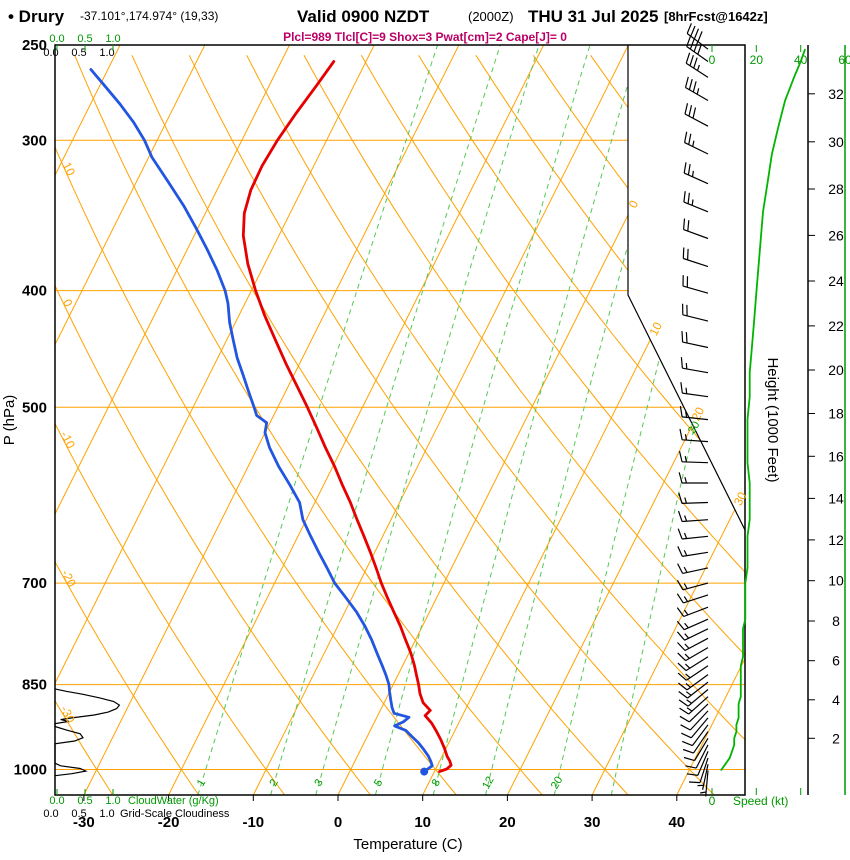 The height and width of the screenshot is (860, 850). What do you see at coordinates (50, 814) in the screenshot?
I see `cloudiness-scale-tick: 0.0` at bounding box center [50, 814].